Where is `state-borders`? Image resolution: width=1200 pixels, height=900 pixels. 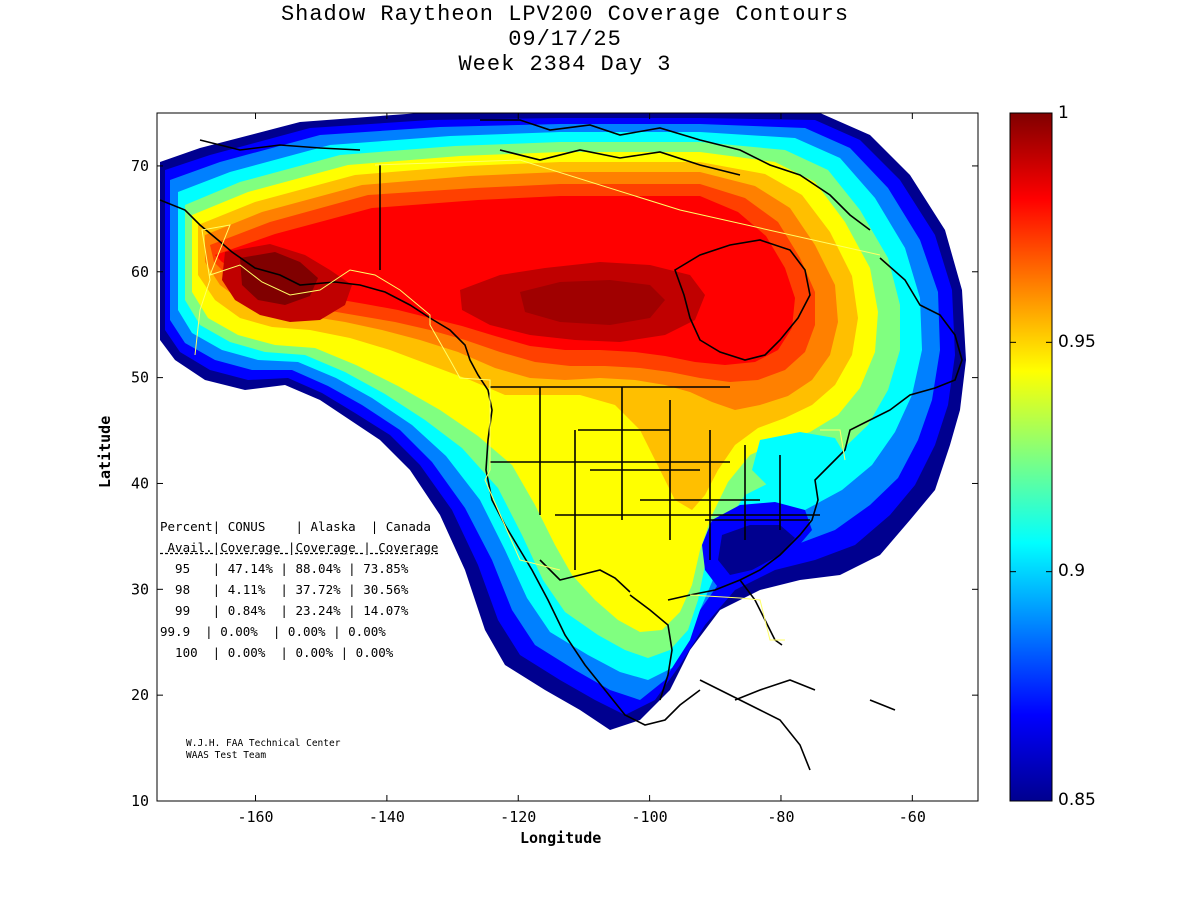 state-borders is located at coordinates (655, 478).